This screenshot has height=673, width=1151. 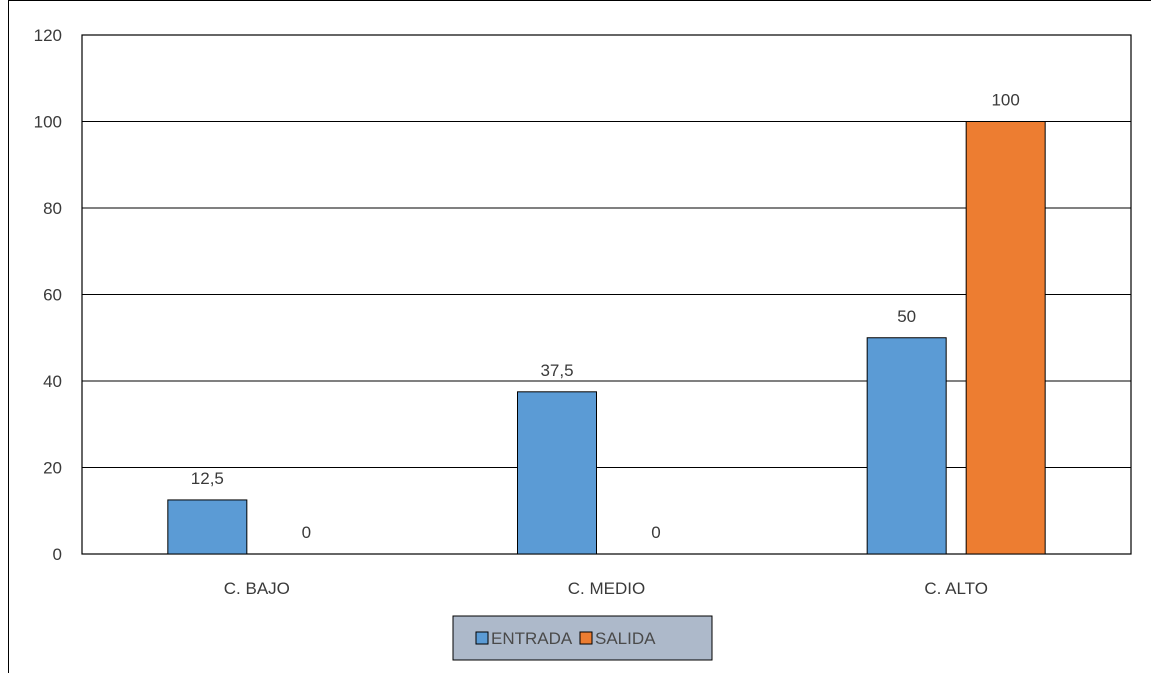 I want to click on data-label: 100, so click(x=1005, y=100).